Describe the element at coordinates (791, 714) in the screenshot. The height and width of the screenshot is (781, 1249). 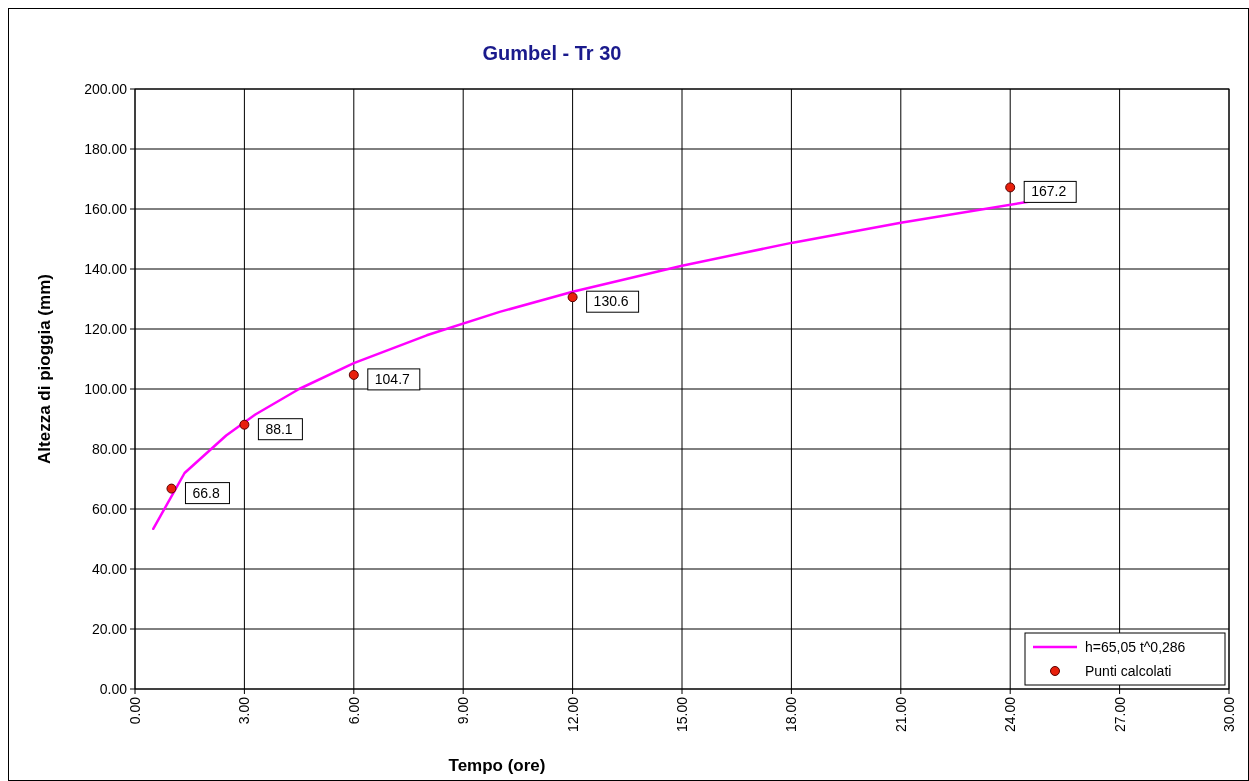
I see `x-tick-label: 18.00` at that location.